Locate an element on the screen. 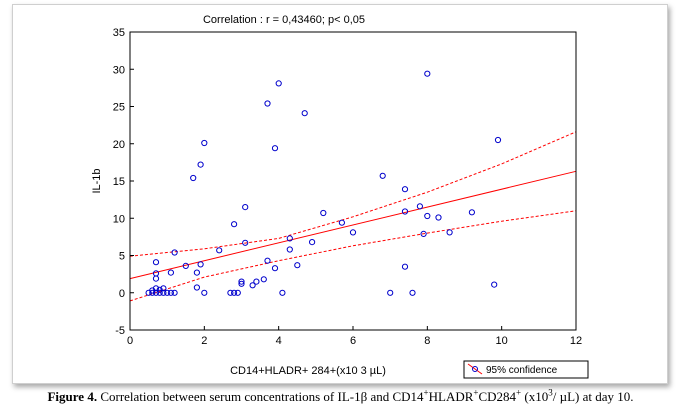  x-tick-label: 6 is located at coordinates (353, 341).